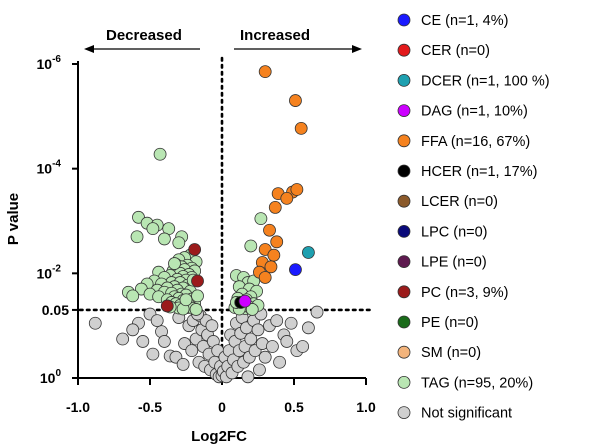 The width and height of the screenshot is (591, 448). What do you see at coordinates (49, 63) in the screenshot?
I see `y-tick-label: 10⁻⁶` at bounding box center [49, 63].